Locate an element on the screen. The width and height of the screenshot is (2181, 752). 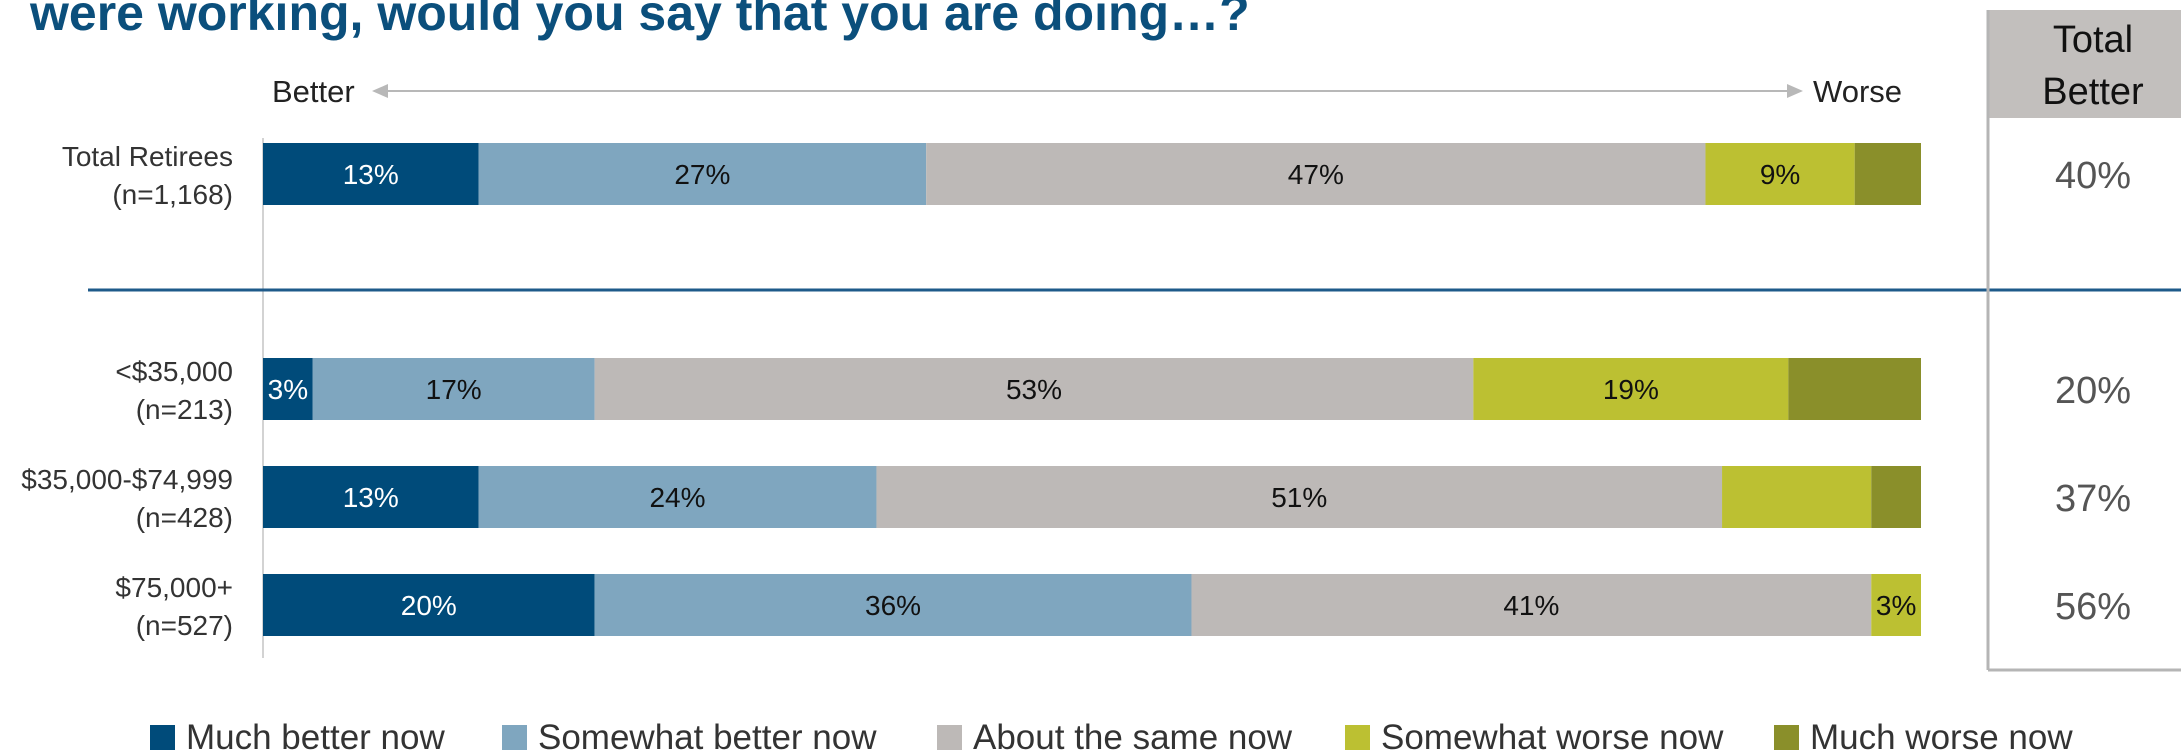
legend-label: About the same now is located at coordinates (1133, 735).